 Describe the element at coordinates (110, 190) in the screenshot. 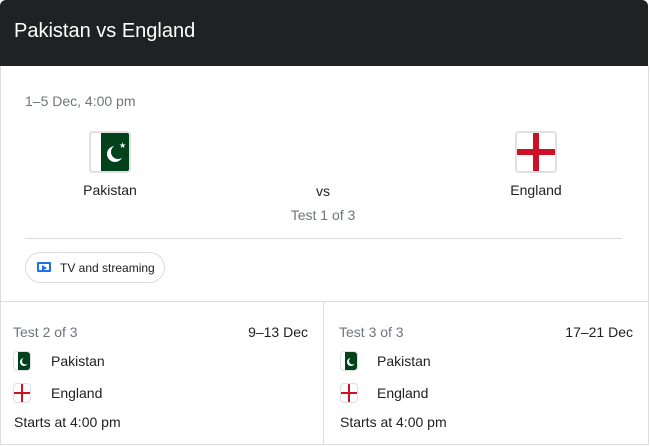

I see `home-team-name: Pakistan` at that location.